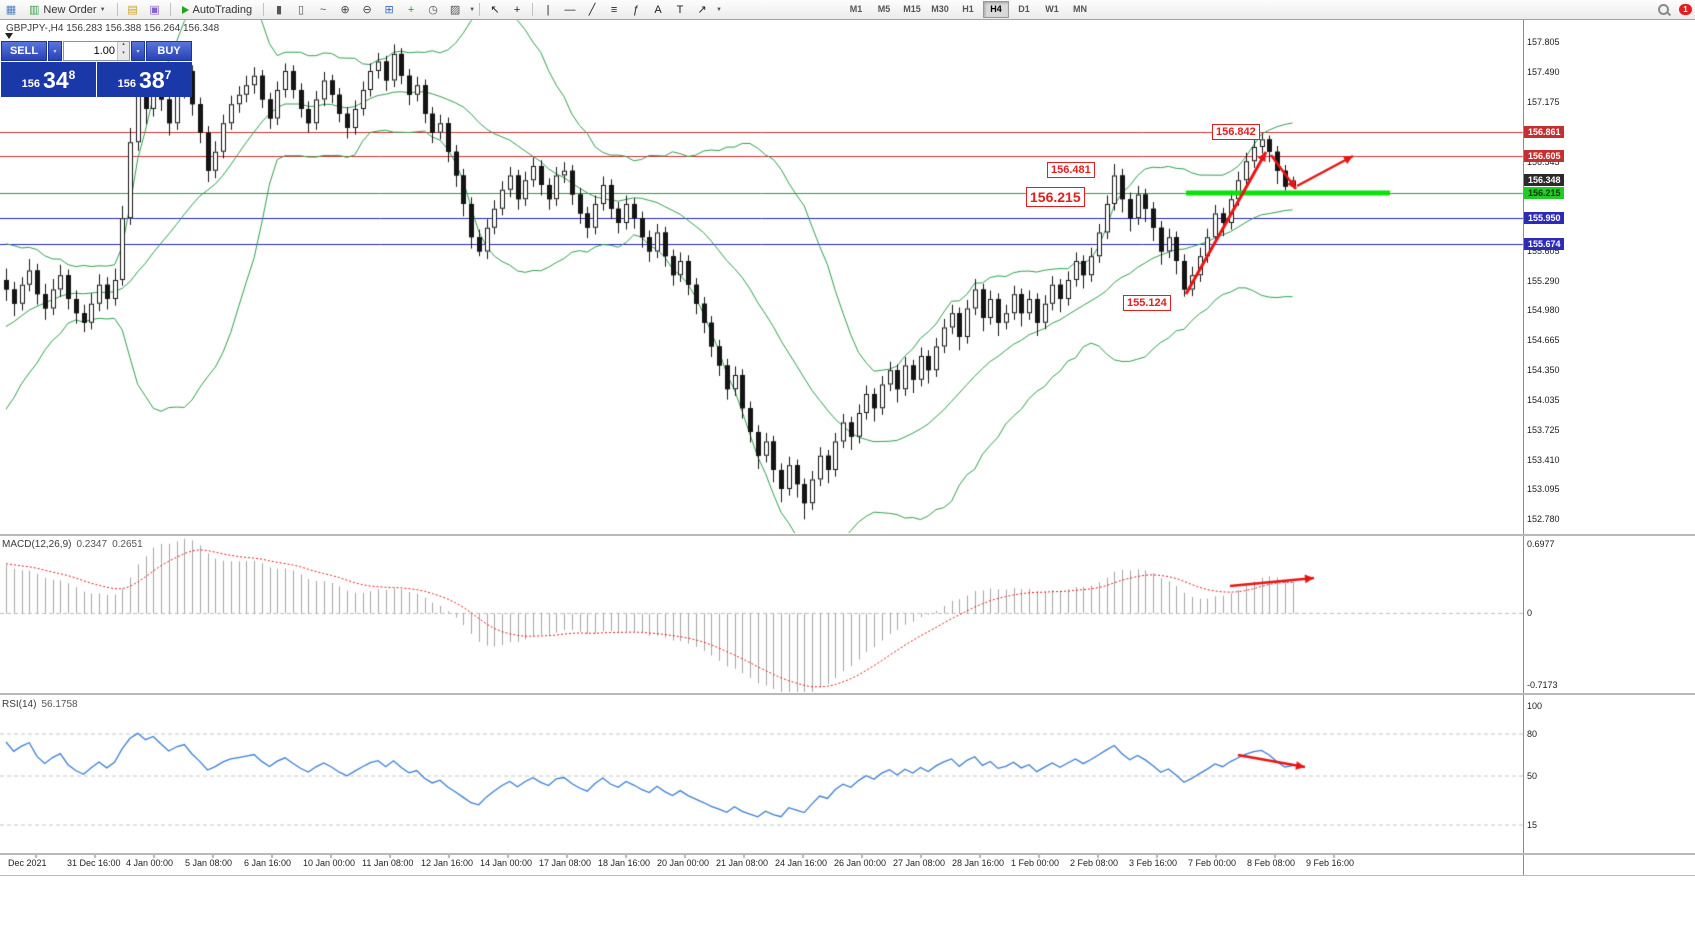  What do you see at coordinates (680, 9) in the screenshot?
I see `text-label-icon: T` at bounding box center [680, 9].